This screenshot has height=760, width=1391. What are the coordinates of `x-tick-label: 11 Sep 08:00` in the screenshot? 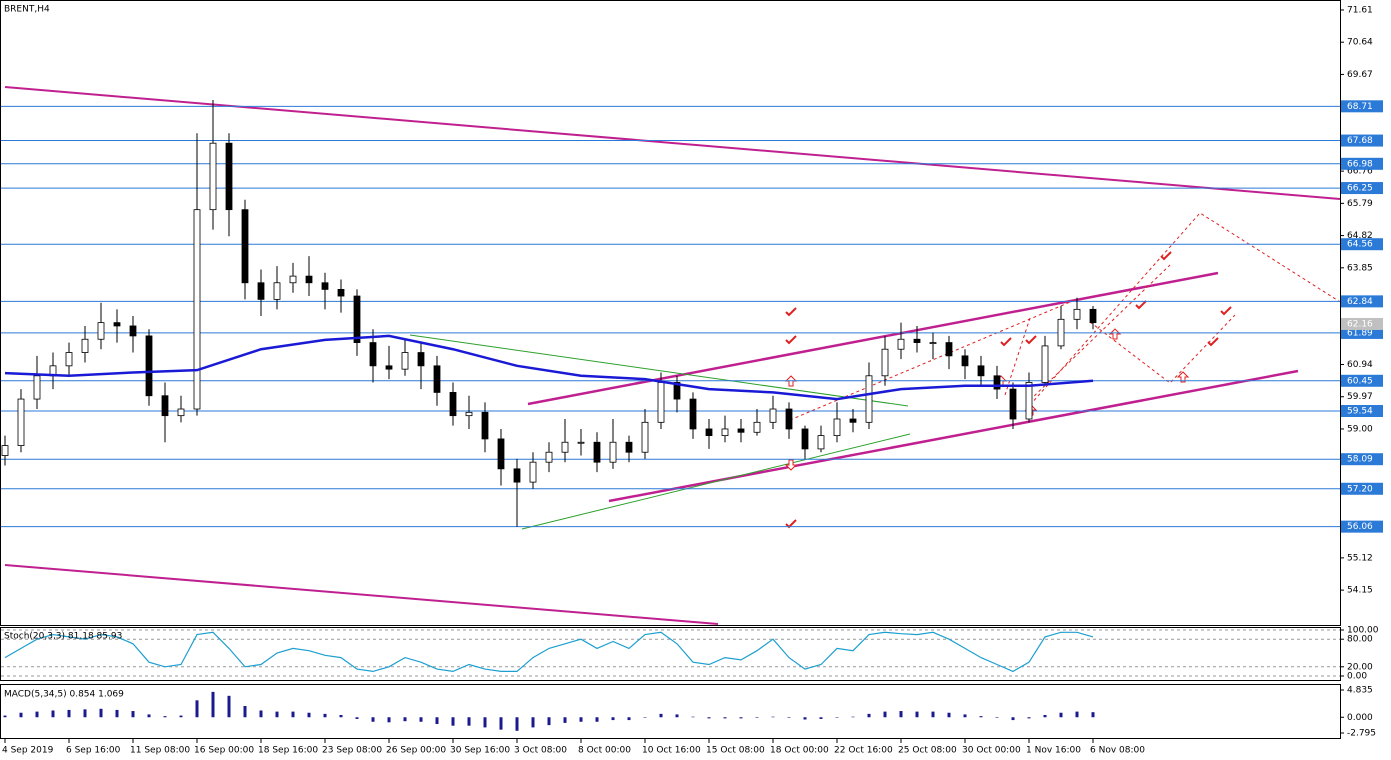 It's located at (160, 751).